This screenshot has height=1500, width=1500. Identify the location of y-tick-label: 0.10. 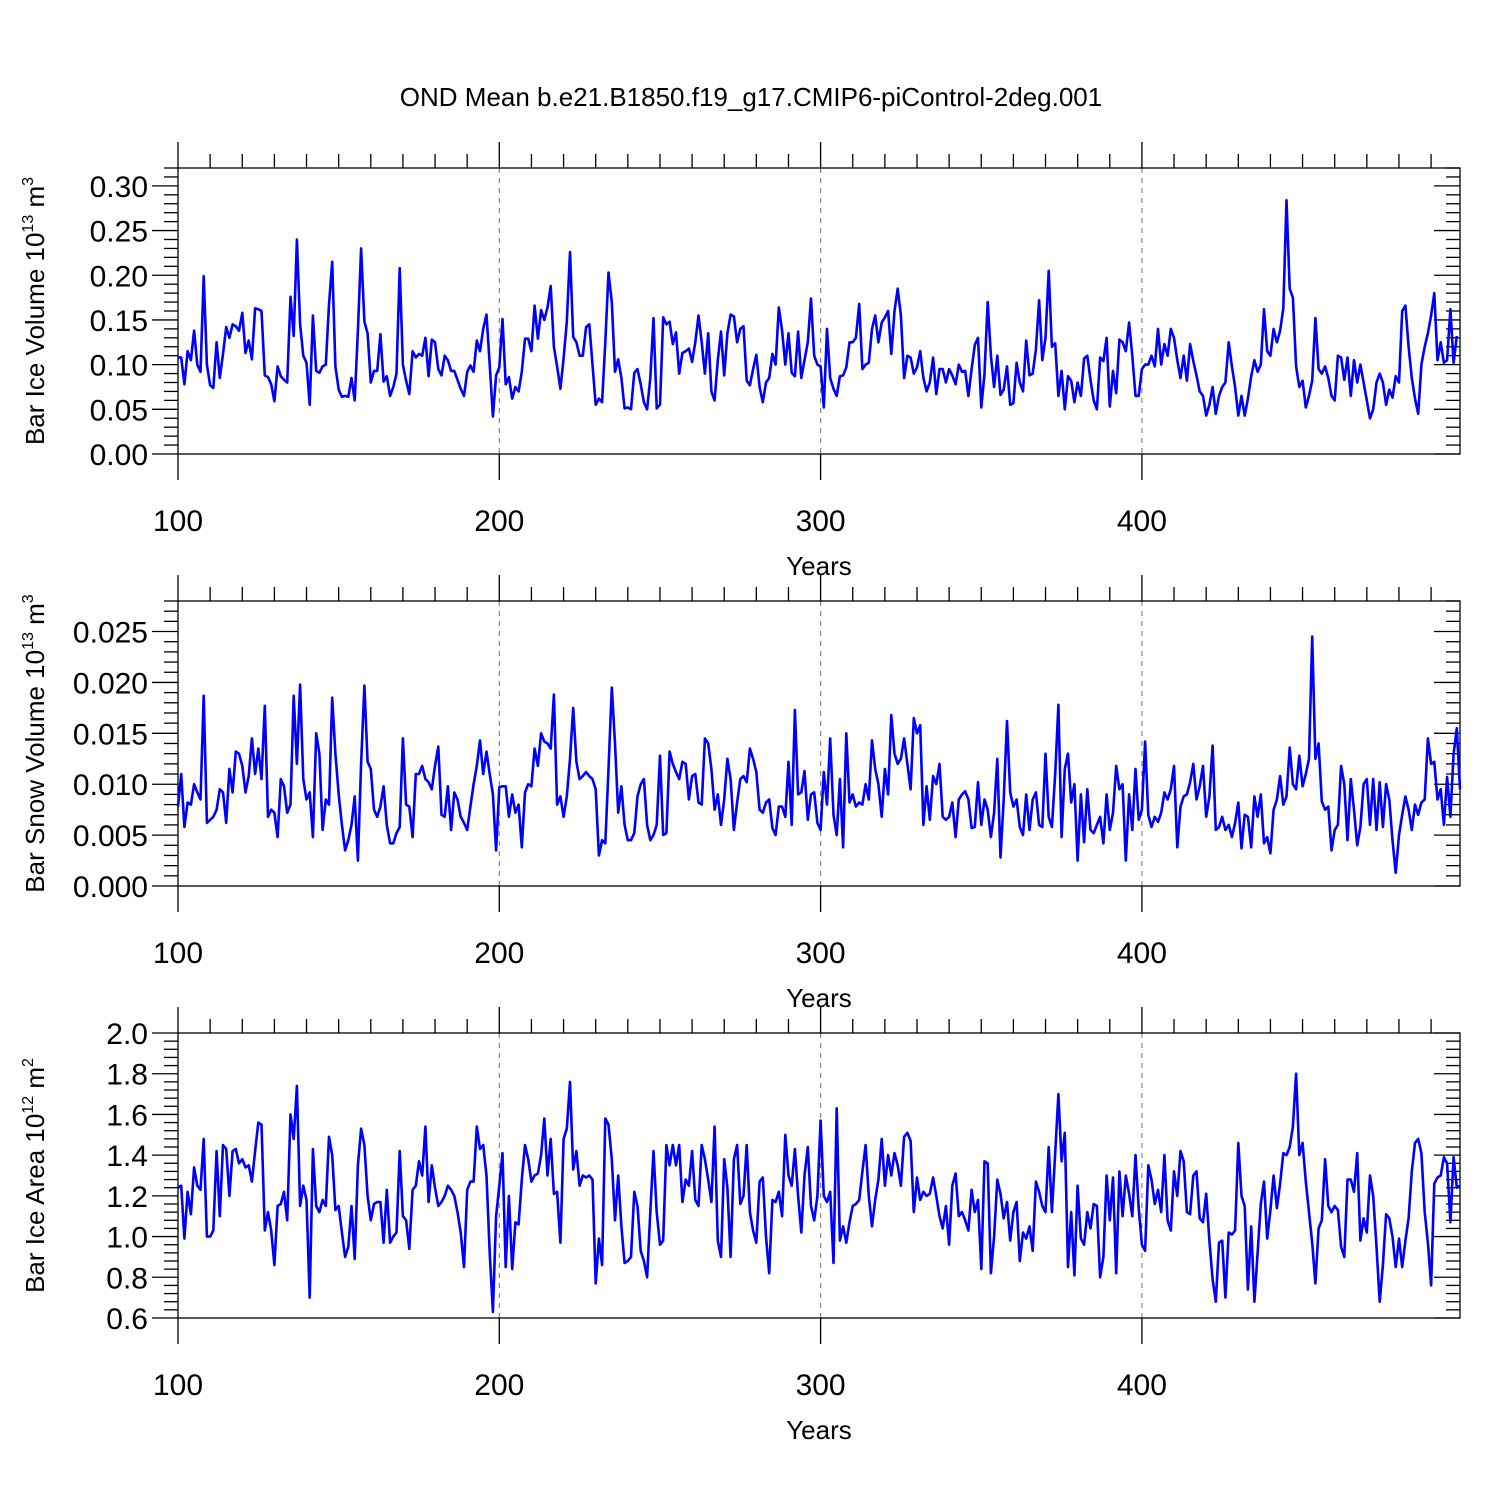
(119, 366).